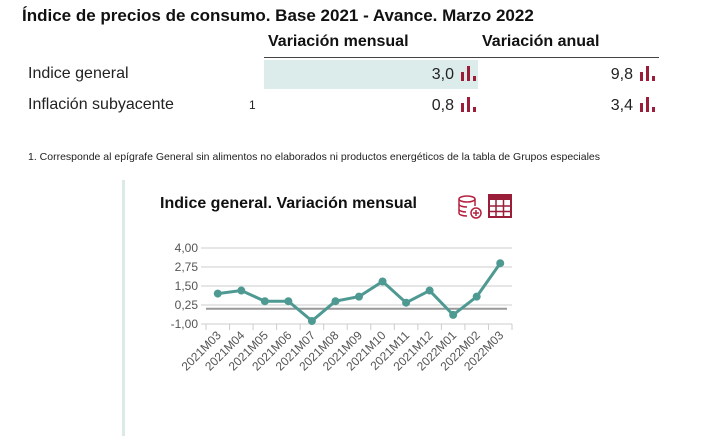  Describe the element at coordinates (621, 105) in the screenshot. I see `value: 3,4` at that location.